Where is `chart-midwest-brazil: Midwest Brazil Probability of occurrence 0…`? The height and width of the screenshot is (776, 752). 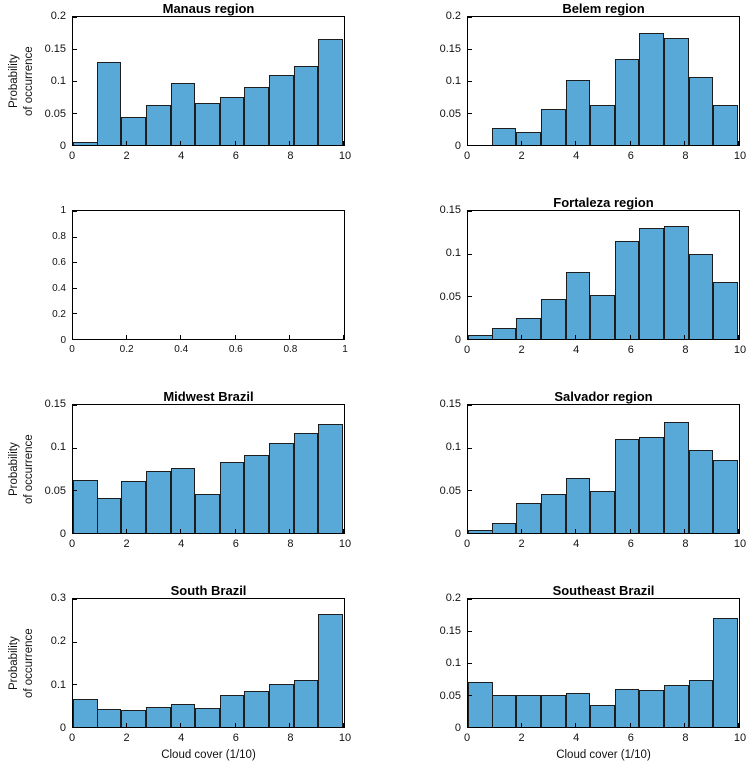 chart-midwest-brazil: Midwest Brazil Probability of occurrence 0… is located at coordinates (188, 485).